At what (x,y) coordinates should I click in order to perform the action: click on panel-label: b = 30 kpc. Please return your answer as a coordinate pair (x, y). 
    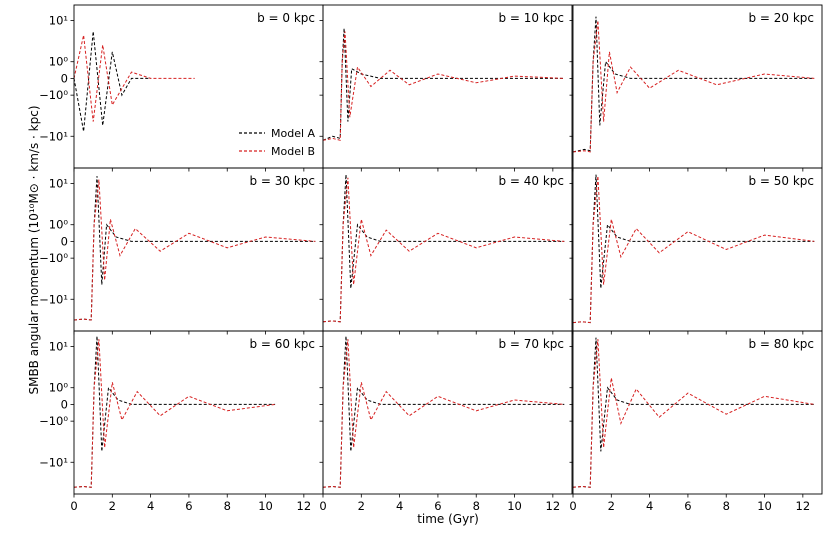
    Looking at the image, I should click on (282, 181).